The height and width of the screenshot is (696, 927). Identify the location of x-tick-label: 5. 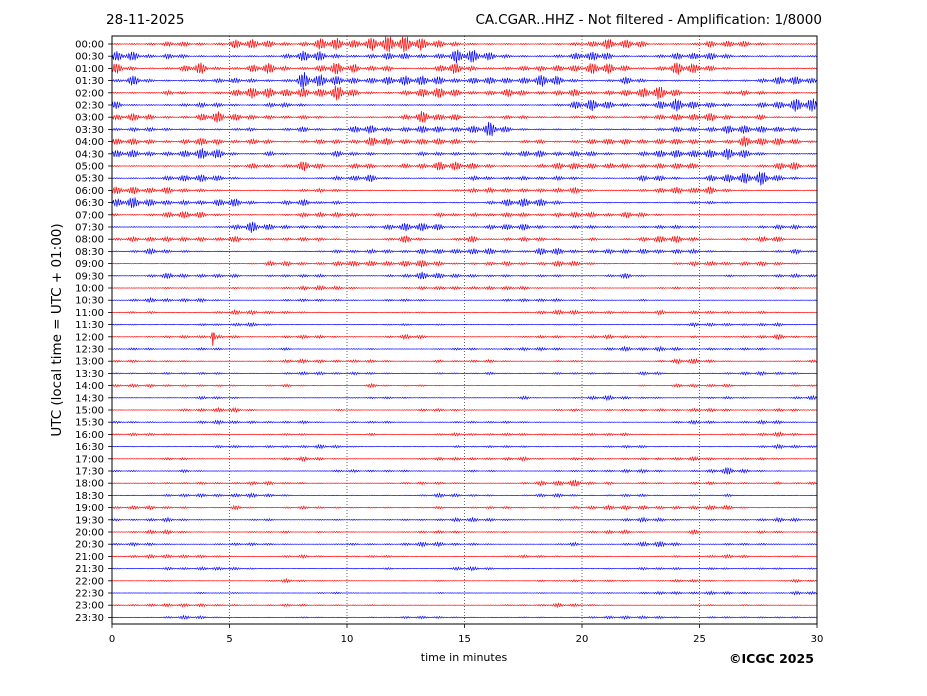
(229, 639).